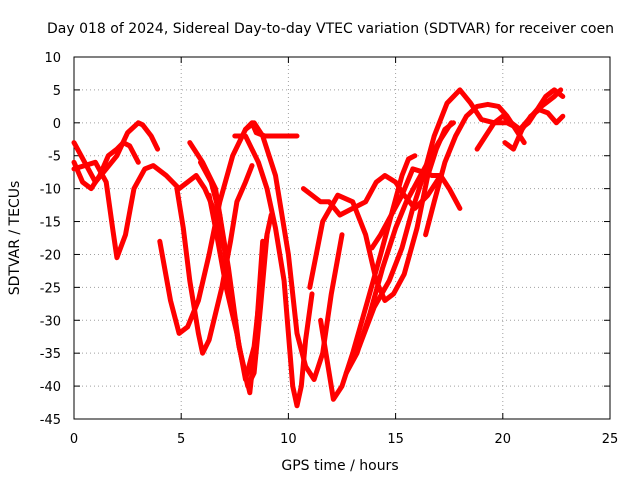  Describe the element at coordinates (240, 287) in the screenshot. I see `series-sat-h` at that location.